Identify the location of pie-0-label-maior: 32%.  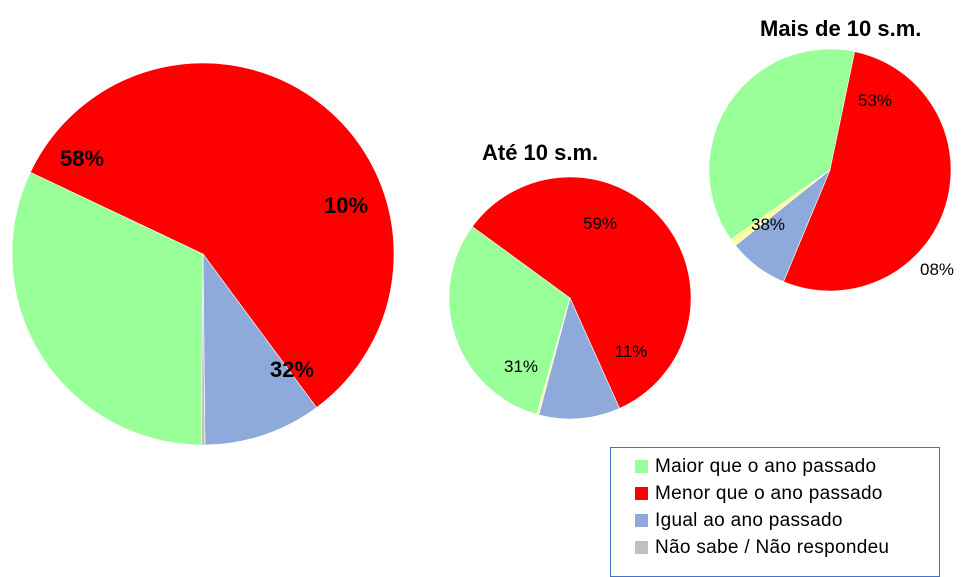
(292, 369).